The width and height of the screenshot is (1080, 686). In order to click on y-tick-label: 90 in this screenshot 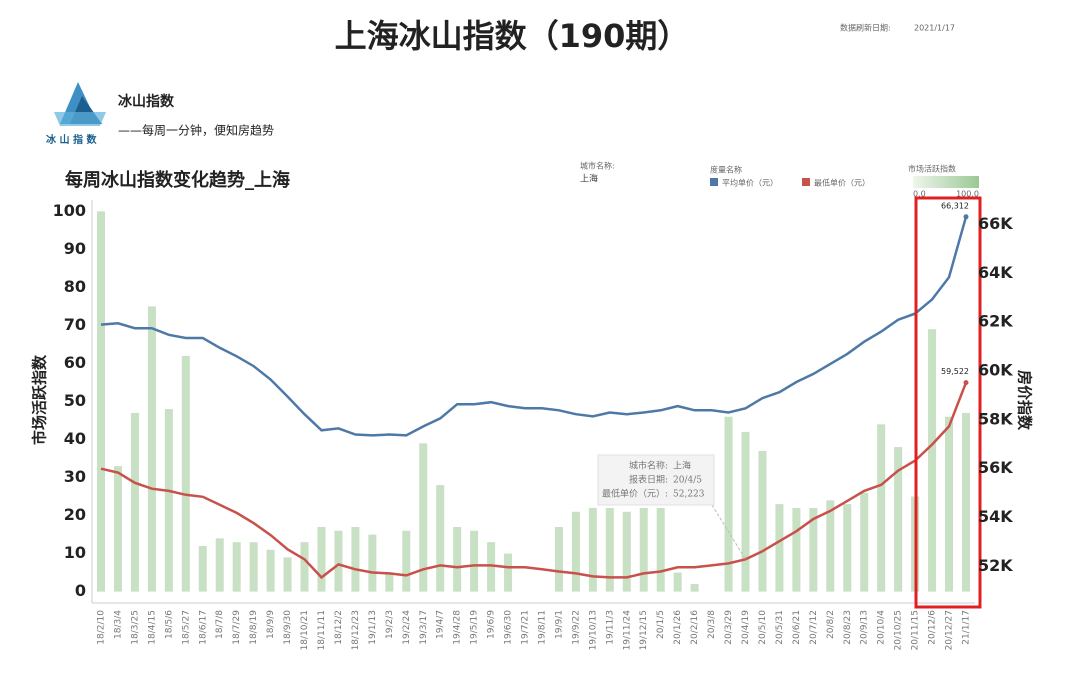, I will do `click(75, 248)`.